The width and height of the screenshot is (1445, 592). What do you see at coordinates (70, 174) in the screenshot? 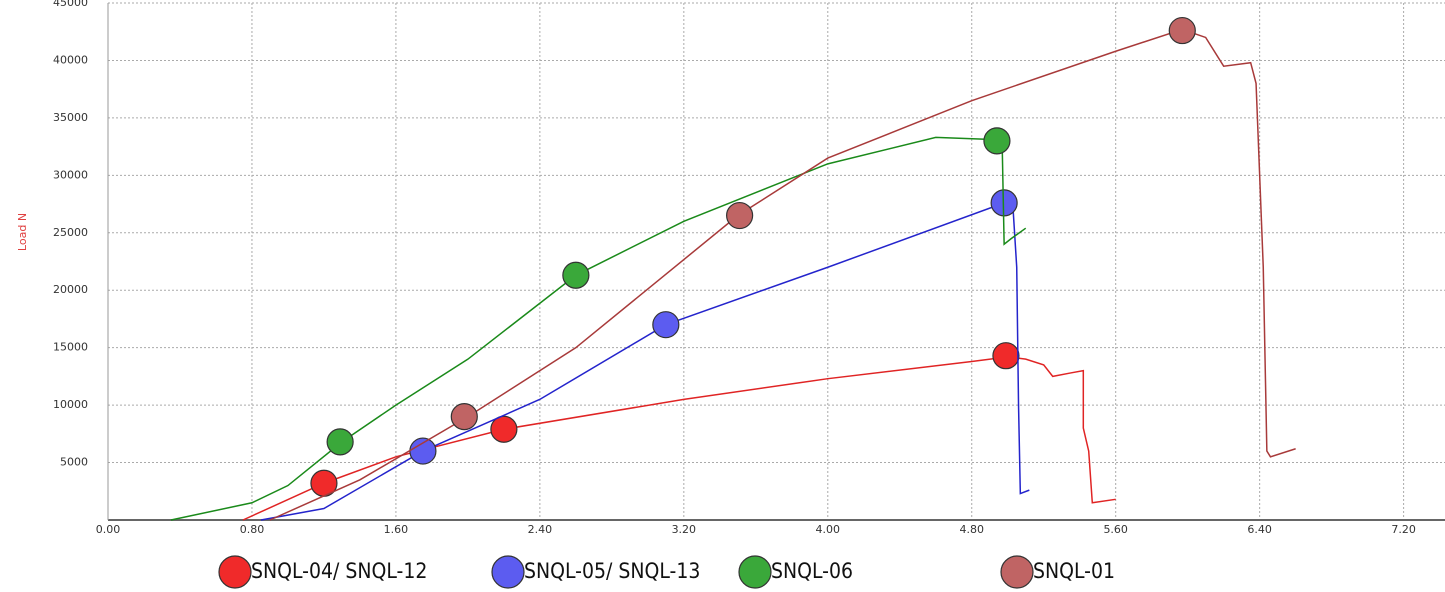
I see `y-tick-label: 30000` at bounding box center [70, 174].